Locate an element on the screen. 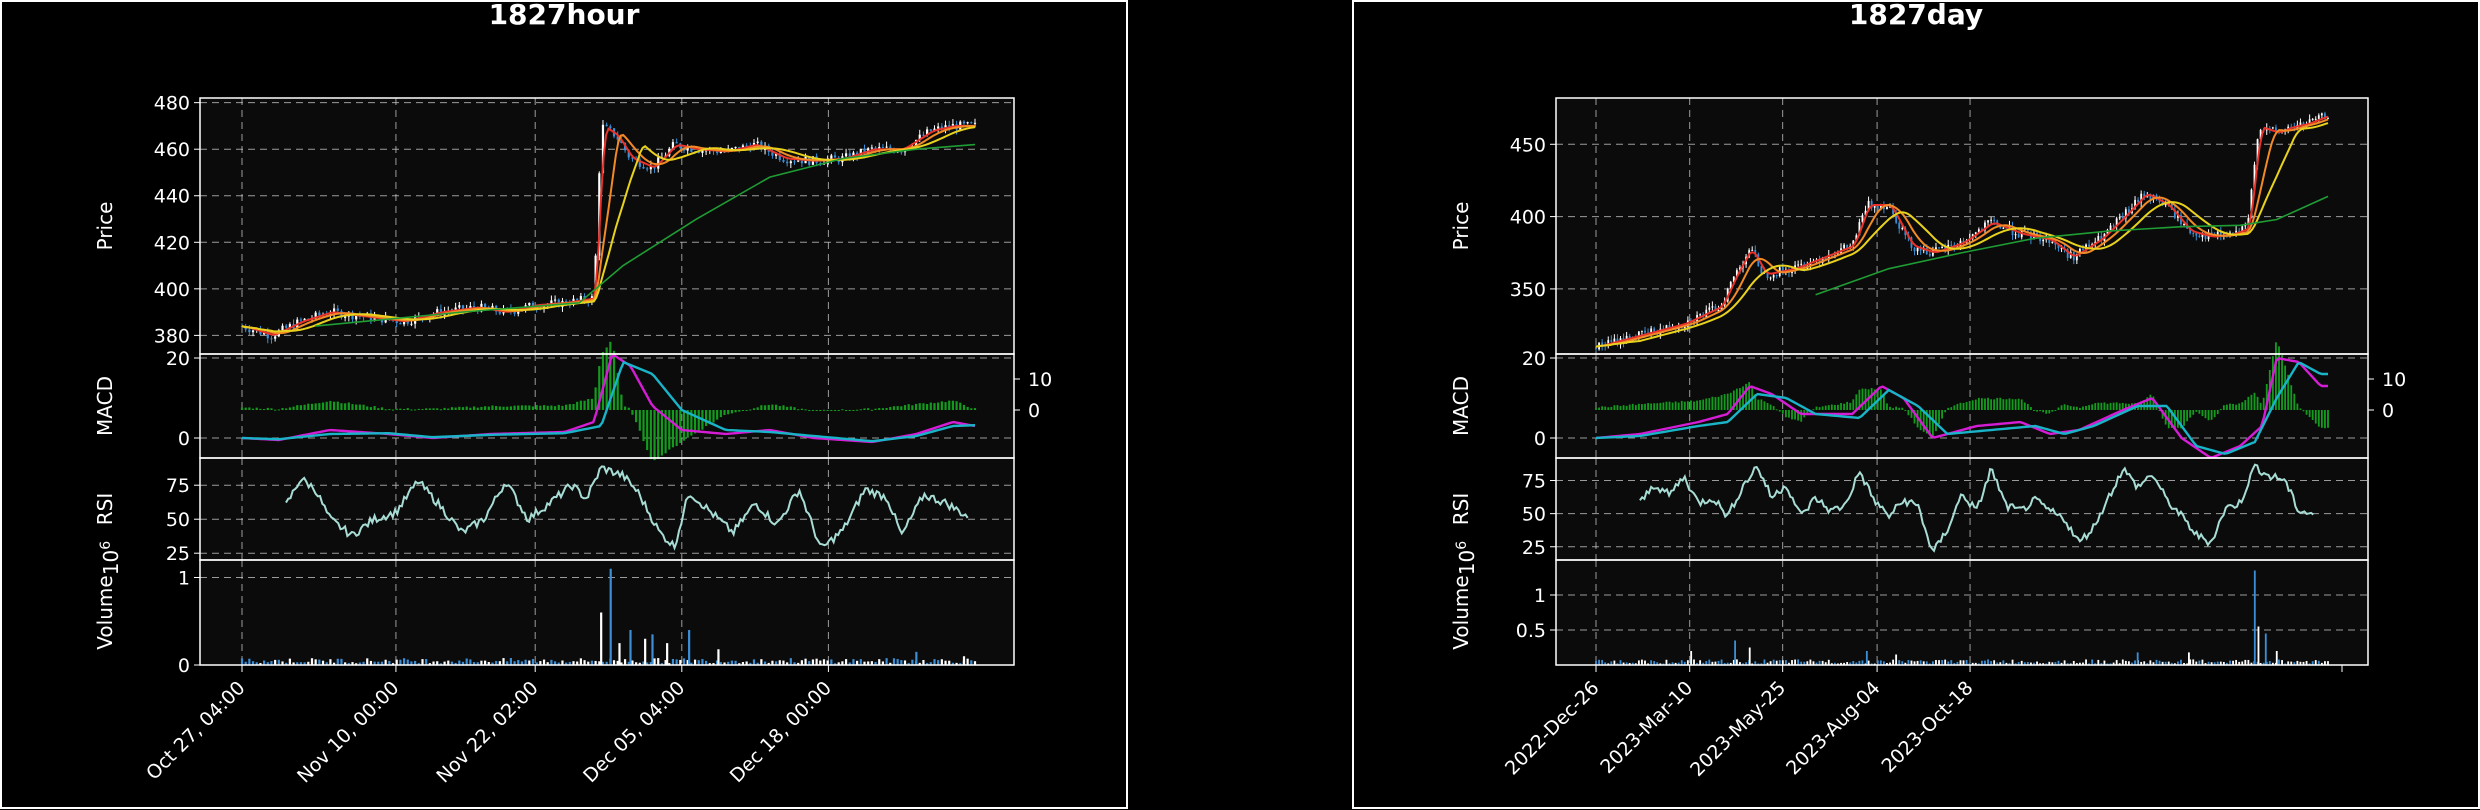 The height and width of the screenshot is (810, 2480). macd-tick-label: 0 is located at coordinates (184, 439).